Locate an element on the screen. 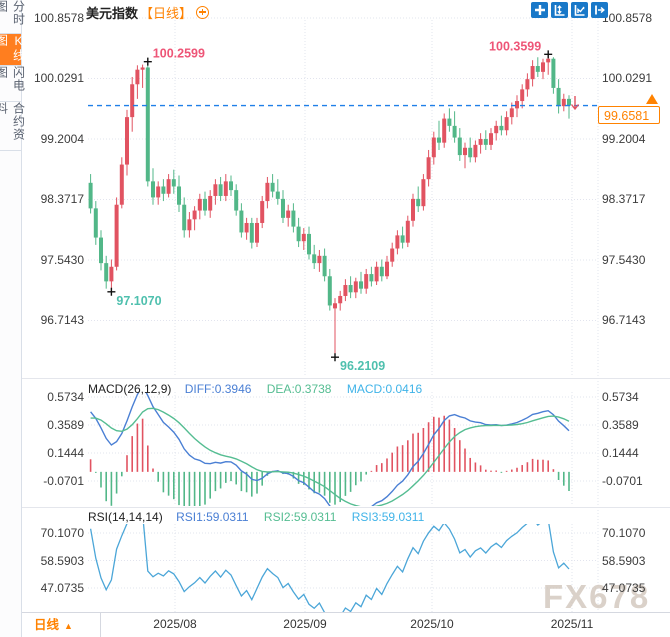  macd-axis-label-left: -0.0701 is located at coordinates (63, 480).